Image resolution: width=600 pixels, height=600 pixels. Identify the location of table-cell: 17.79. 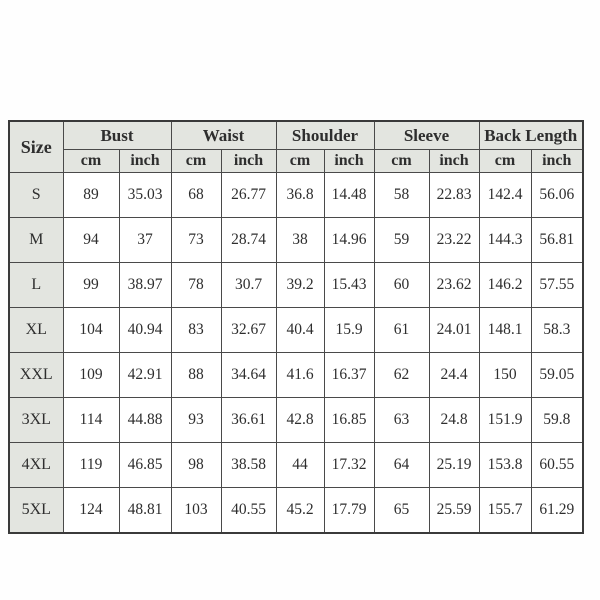
(349, 510).